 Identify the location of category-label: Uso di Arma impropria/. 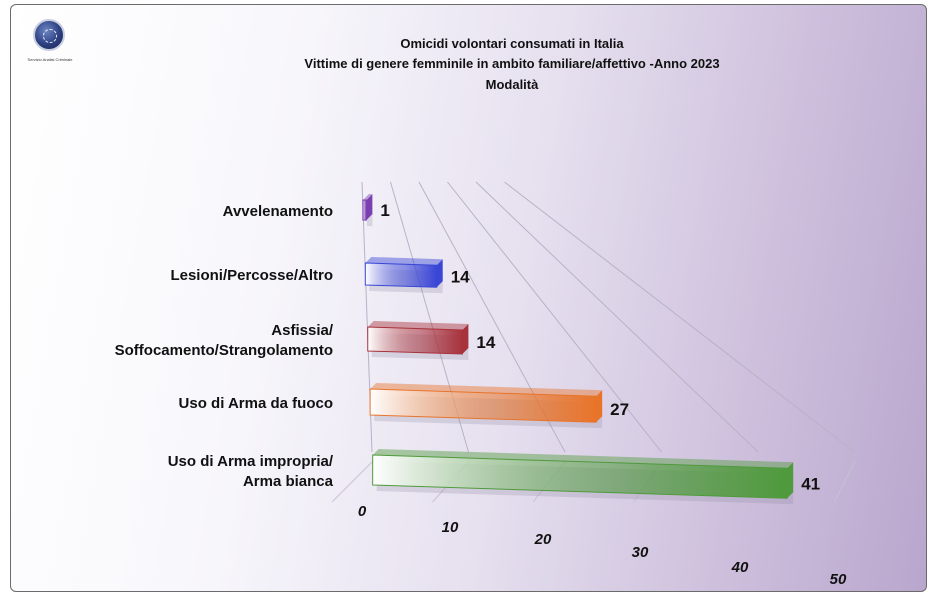
(251, 461).